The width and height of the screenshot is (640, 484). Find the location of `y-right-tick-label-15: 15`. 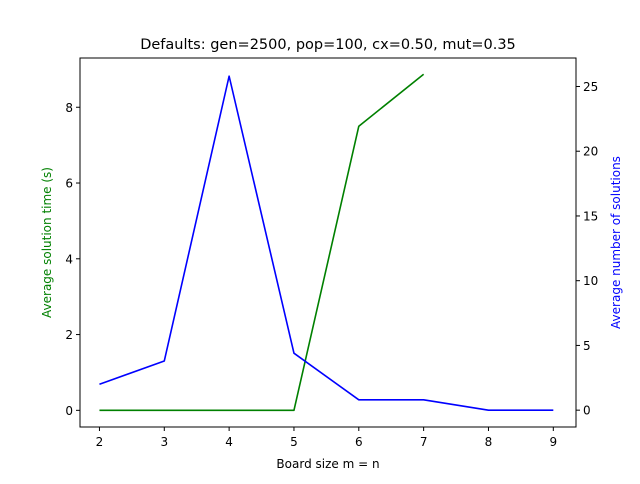

y-right-tick-label-15: 15 is located at coordinates (590, 216).